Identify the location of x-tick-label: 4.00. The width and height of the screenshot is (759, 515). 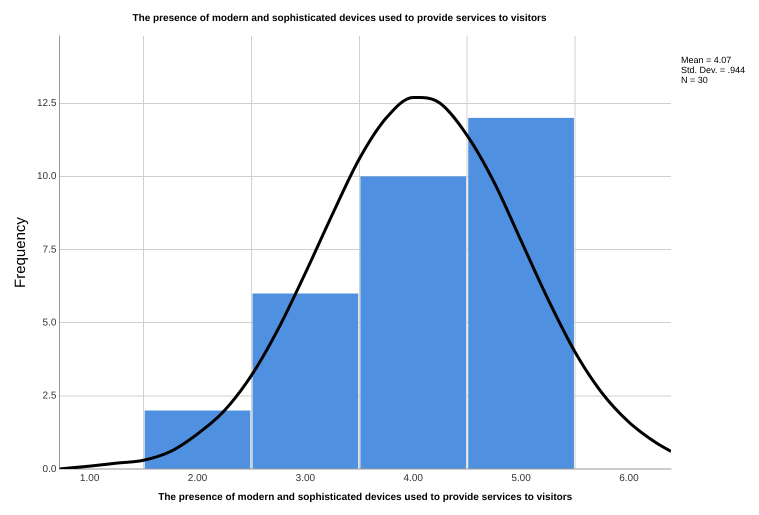
(413, 478).